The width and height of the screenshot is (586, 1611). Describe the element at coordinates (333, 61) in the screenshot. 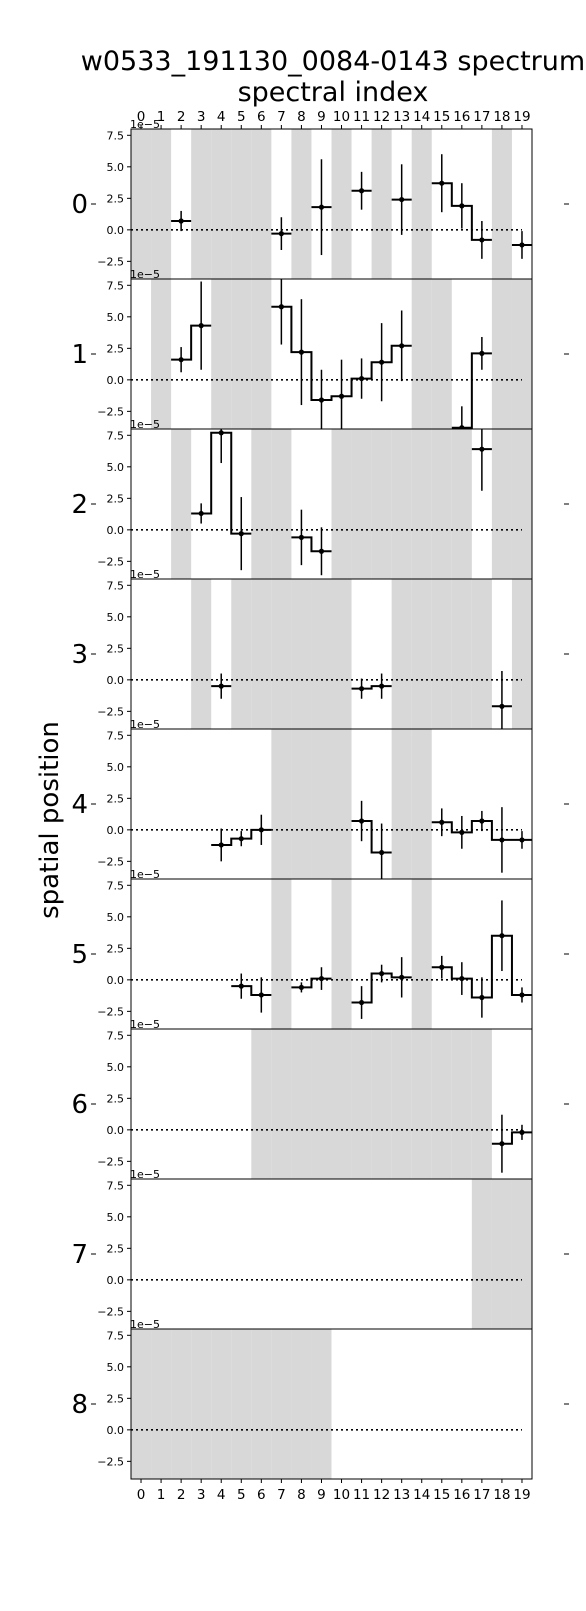

I see `chart-title-line-1: w0533_191130_0084-0143 spectrum` at that location.